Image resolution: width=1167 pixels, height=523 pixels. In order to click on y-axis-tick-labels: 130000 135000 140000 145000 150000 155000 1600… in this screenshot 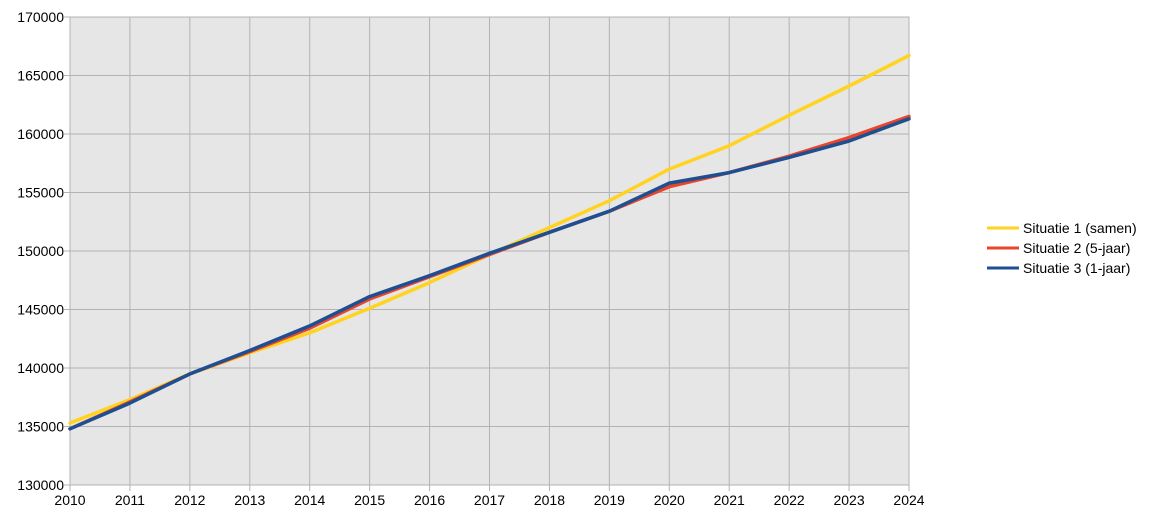, I will do `click(40, 251)`.